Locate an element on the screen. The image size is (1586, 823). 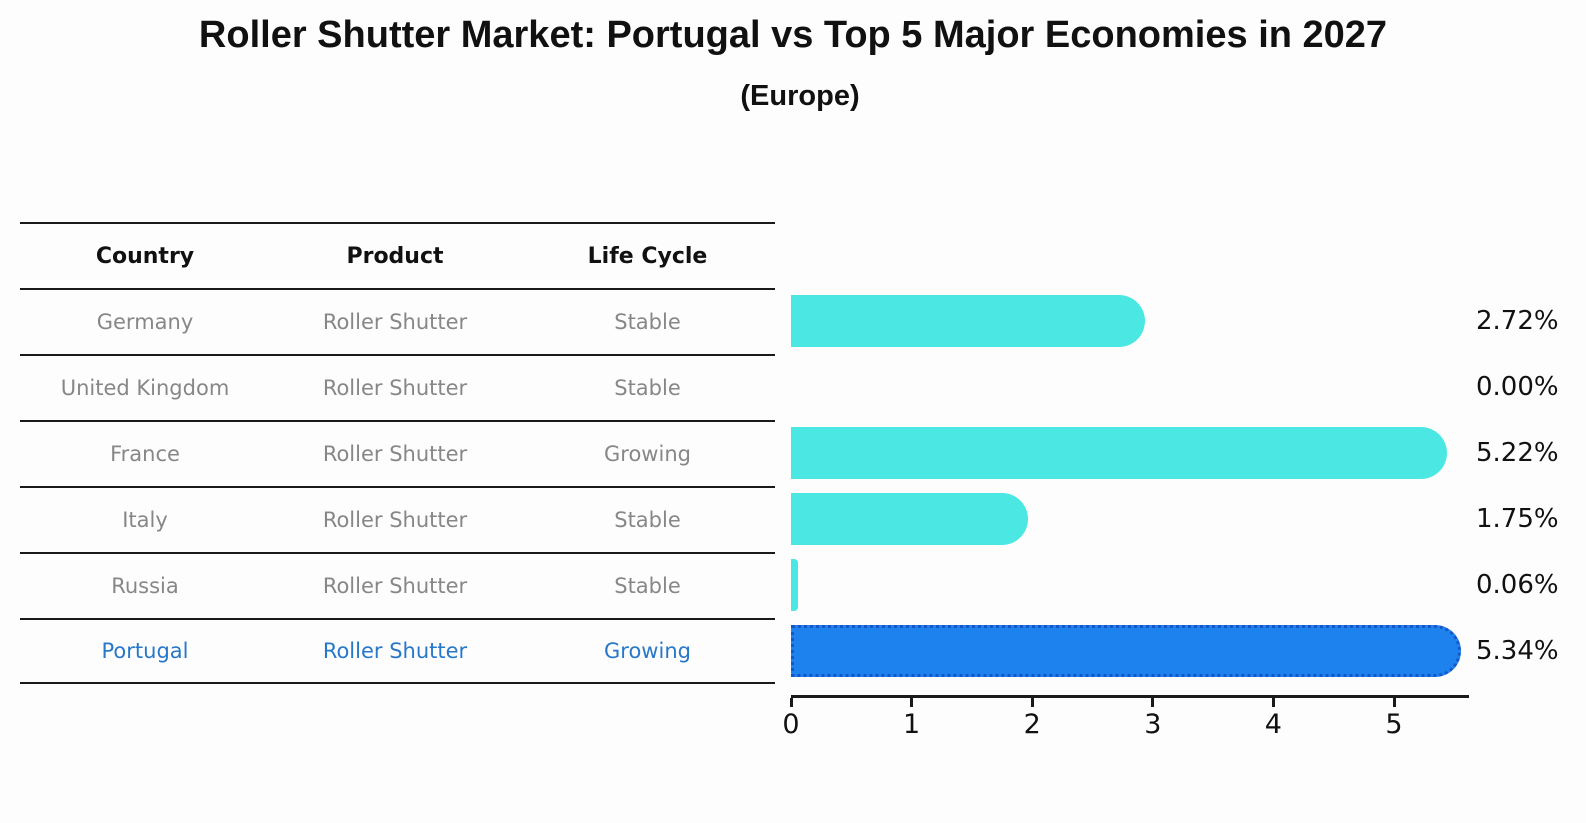
table-row: France Roller Shutter Growing is located at coordinates (397, 453).